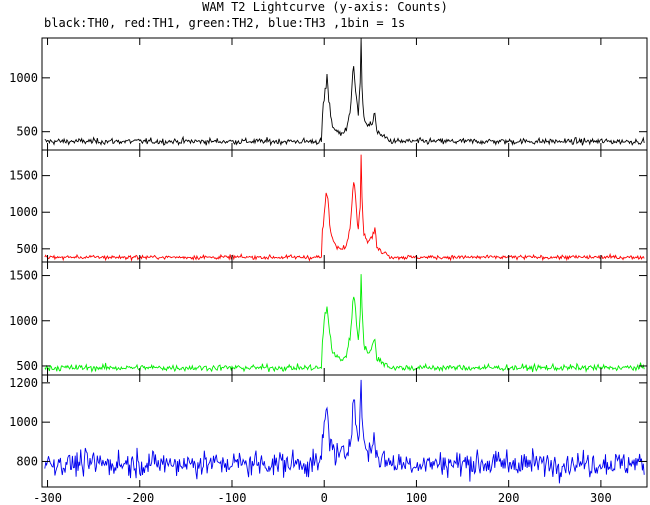 The width and height of the screenshot is (650, 505). I want to click on y-tick-label-th0: 1000, so click(23, 78).